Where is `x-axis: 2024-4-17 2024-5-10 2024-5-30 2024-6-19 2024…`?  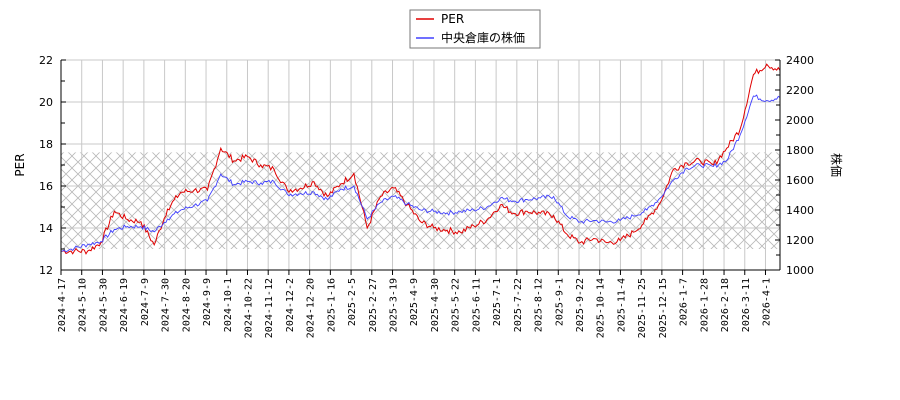
x-axis: 2024-4-17 2024-5-10 2024-5-30 2024-6-19 2024… is located at coordinates (414, 304).